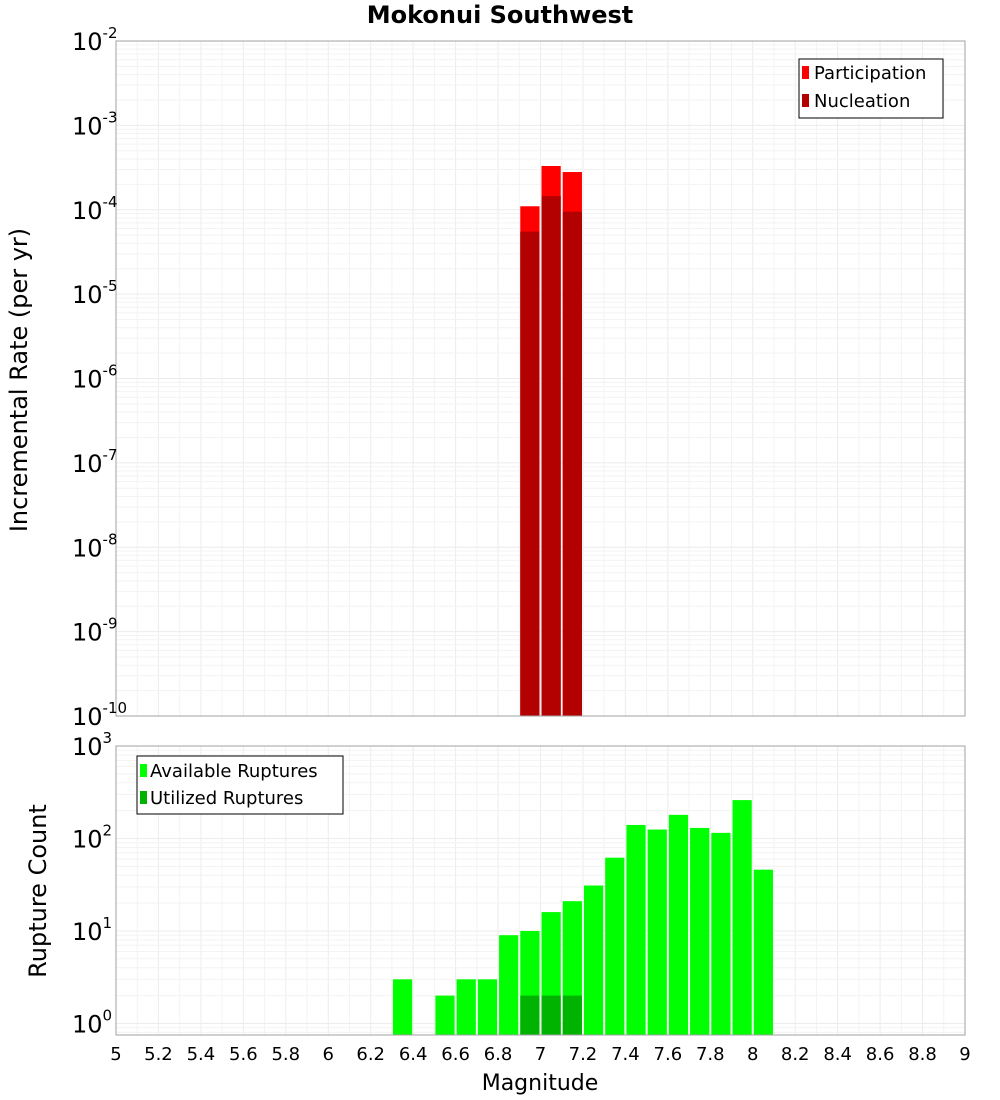  What do you see at coordinates (92, 1022) in the screenshot?
I see `bottom-y-tick-label: 10⁰` at bounding box center [92, 1022].